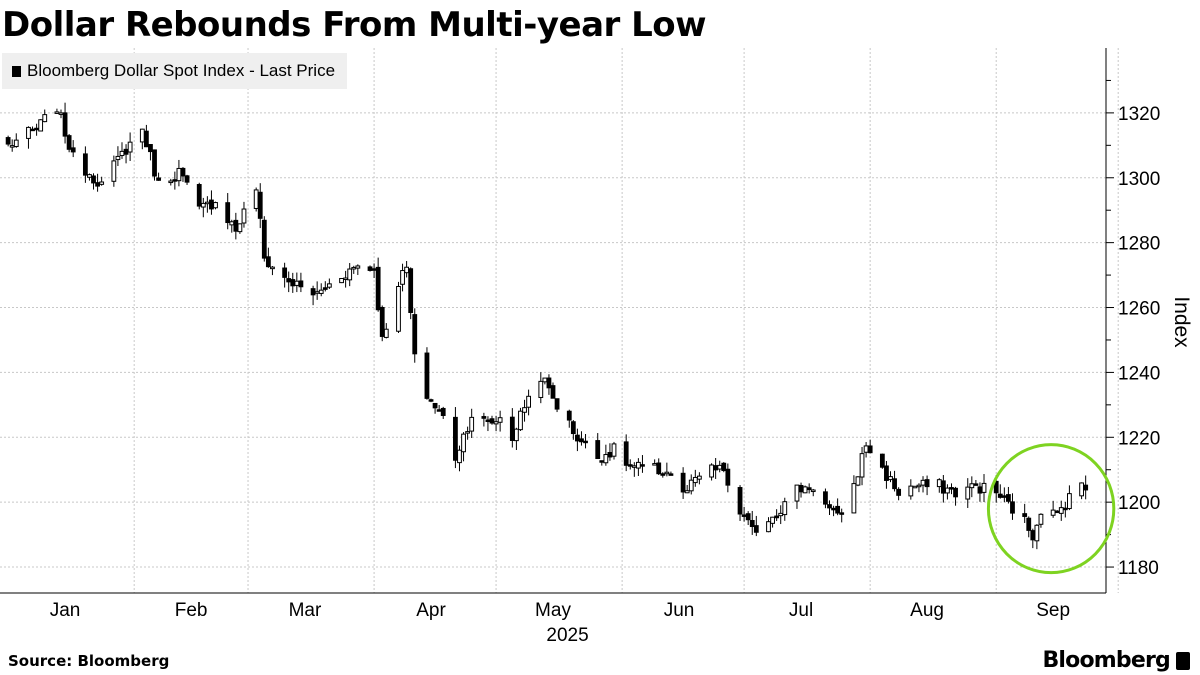 Image resolution: width=1200 pixels, height=675 pixels. I want to click on x-tick-label: Aug, so click(927, 610).